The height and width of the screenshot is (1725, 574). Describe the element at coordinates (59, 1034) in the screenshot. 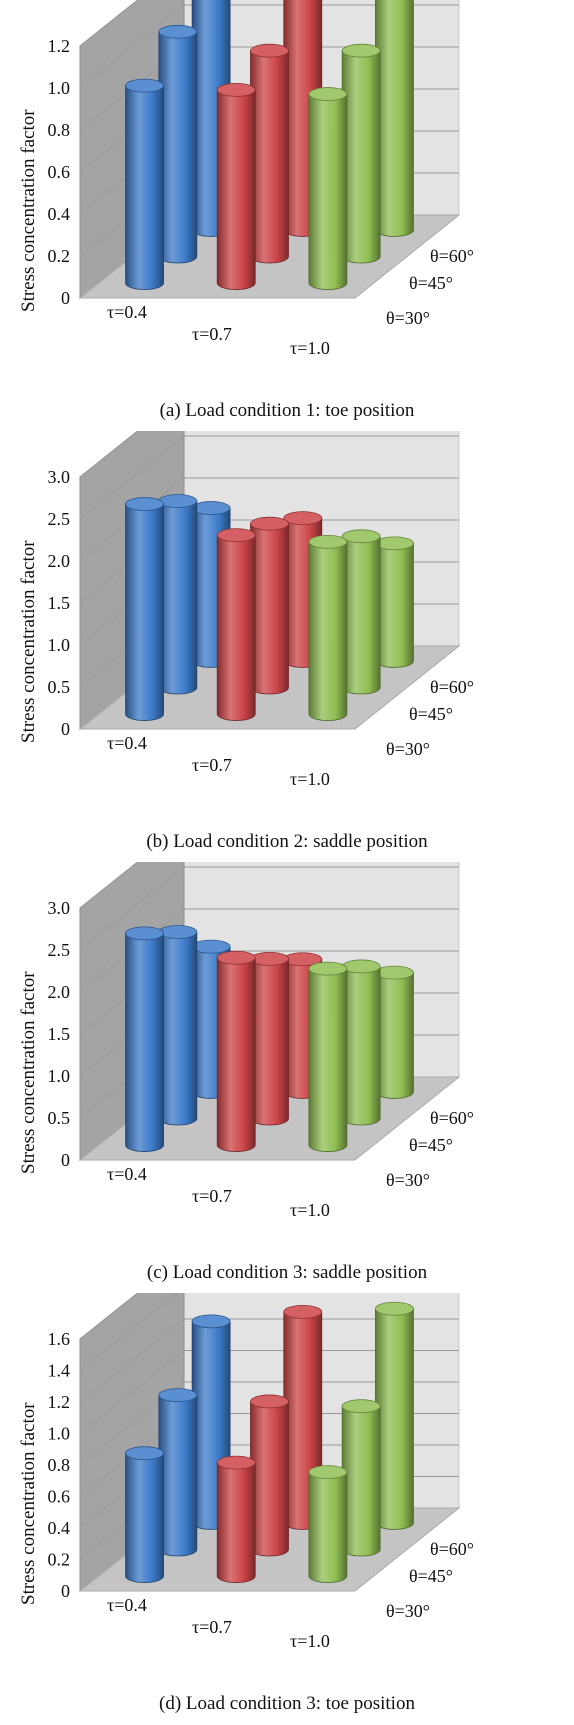

I see `y-tick-label: 1.5` at that location.